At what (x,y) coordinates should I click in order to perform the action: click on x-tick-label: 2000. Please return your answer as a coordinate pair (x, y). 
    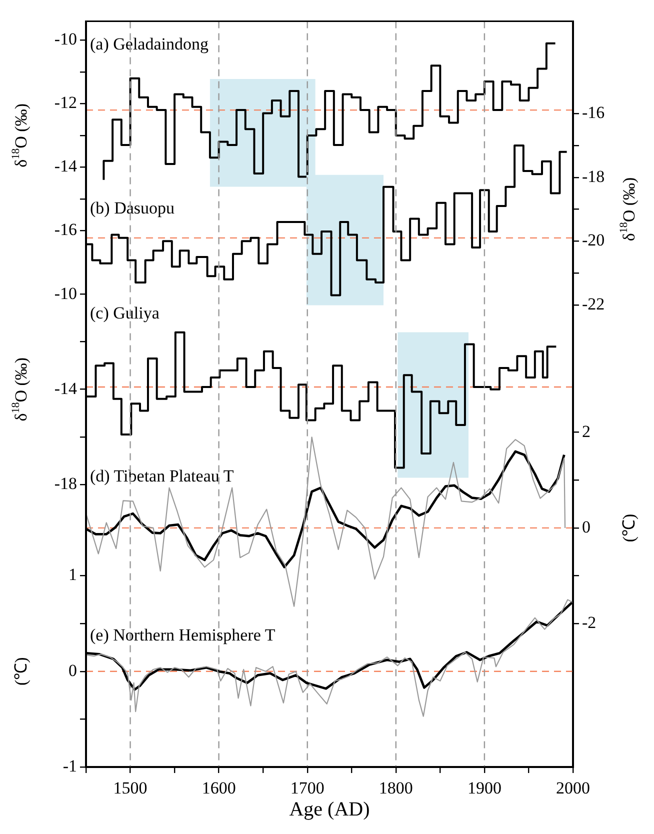
    Looking at the image, I should click on (573, 788).